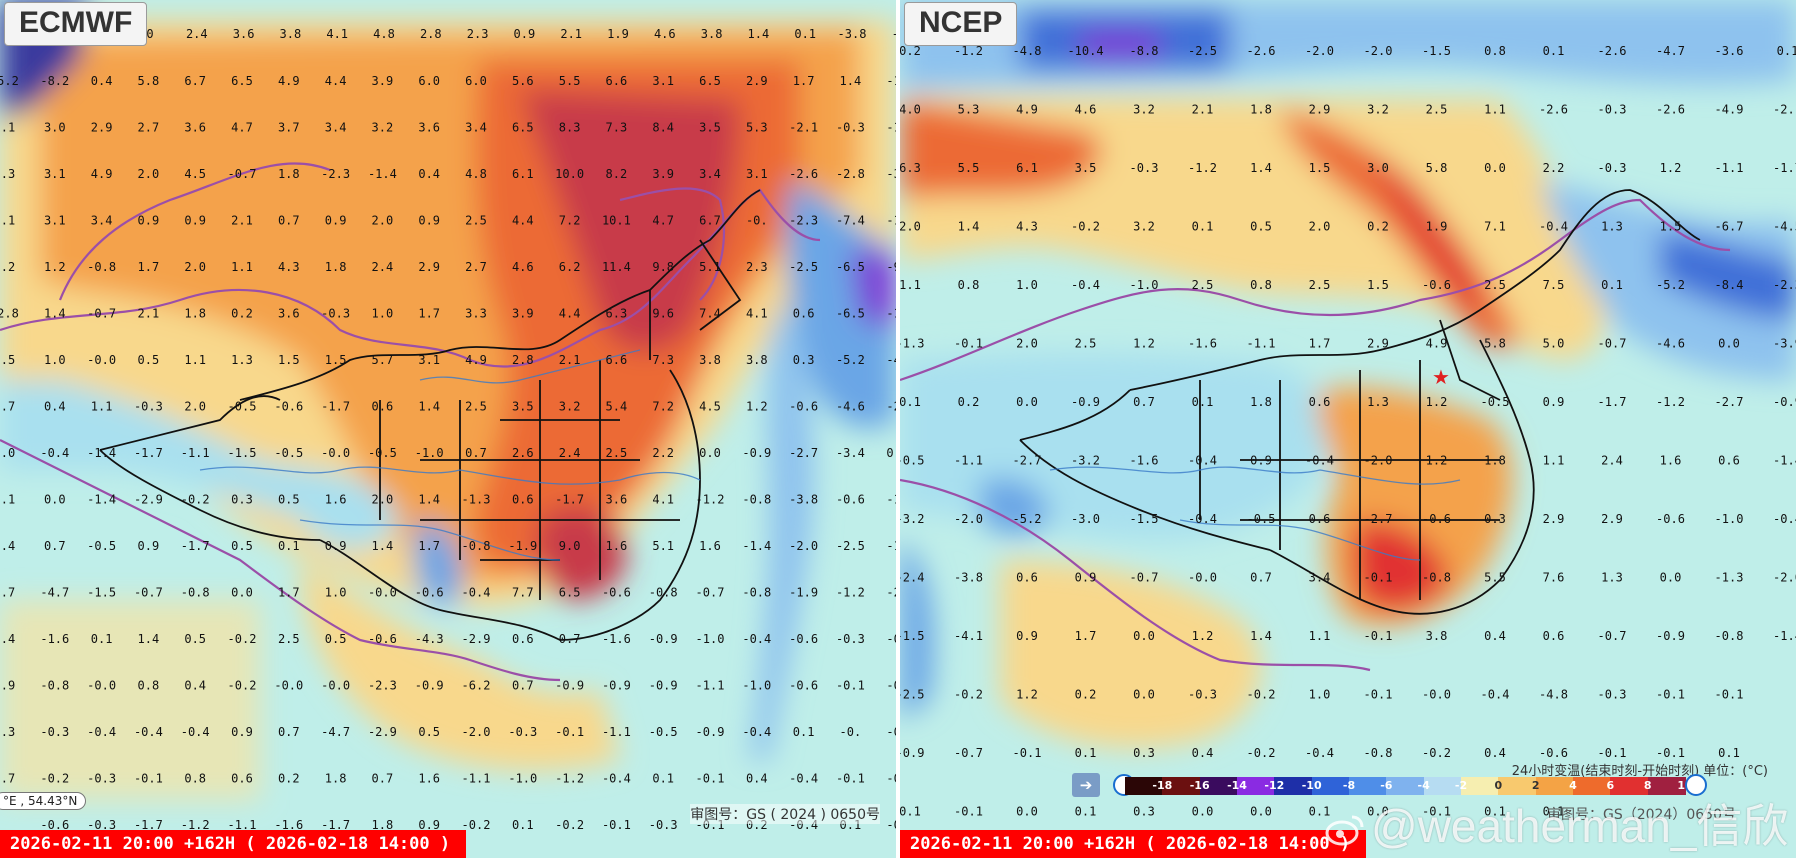  What do you see at coordinates (710, 81) in the screenshot?
I see `ecmwf-grid-value: 6.5` at bounding box center [710, 81].